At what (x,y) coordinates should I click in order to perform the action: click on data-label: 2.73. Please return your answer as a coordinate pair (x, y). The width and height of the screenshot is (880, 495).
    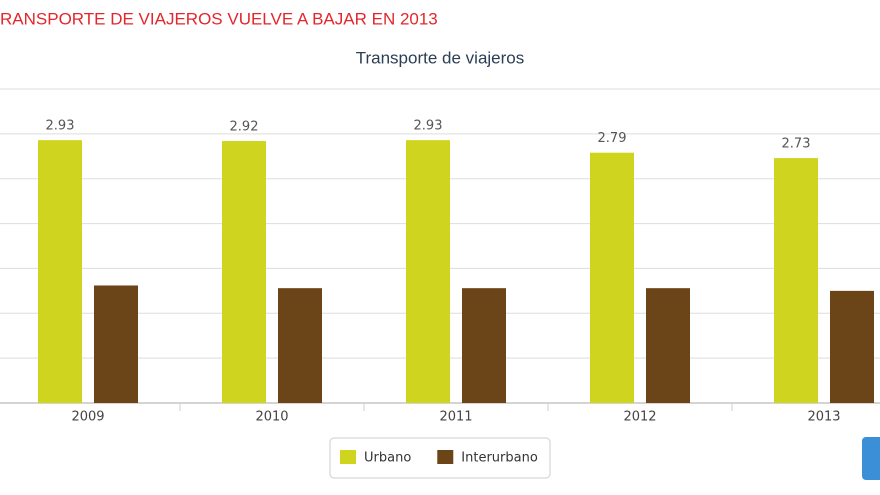
    Looking at the image, I should click on (796, 144).